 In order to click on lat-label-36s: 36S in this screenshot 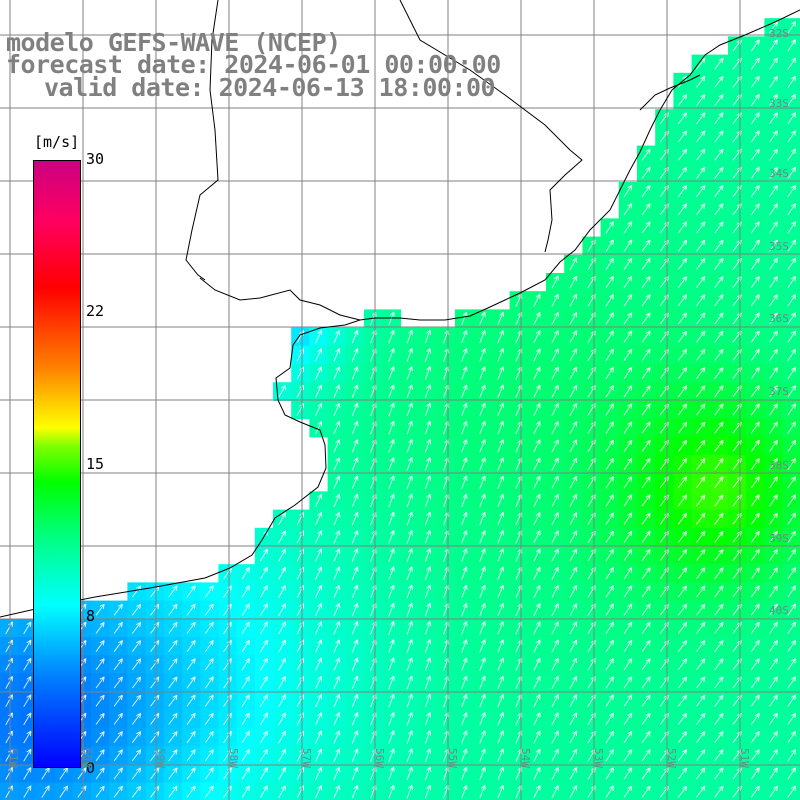, I will do `click(779, 318)`.